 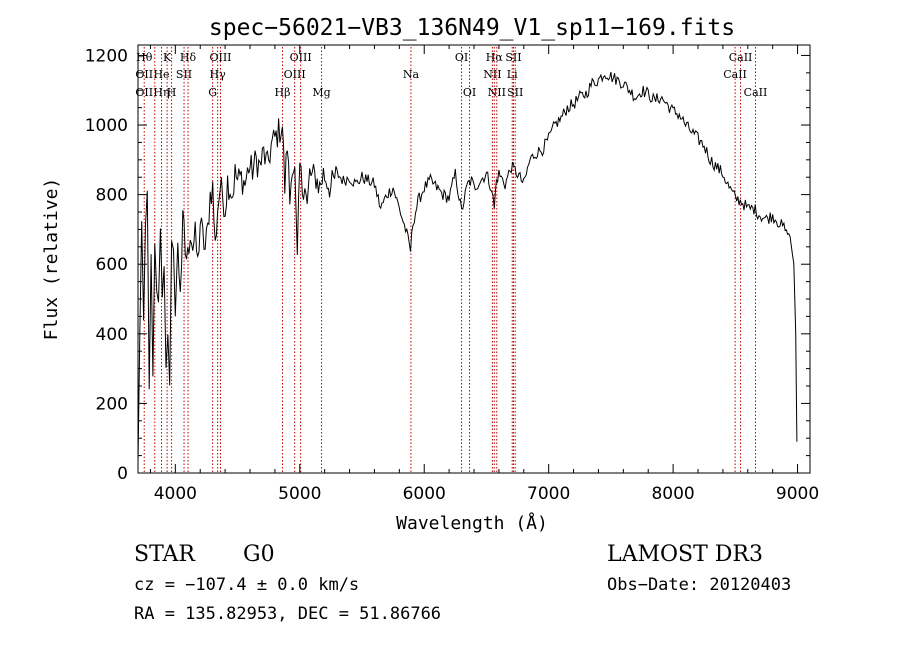 What do you see at coordinates (112, 265) in the screenshot?
I see `y-tick-label: 600` at bounding box center [112, 265].